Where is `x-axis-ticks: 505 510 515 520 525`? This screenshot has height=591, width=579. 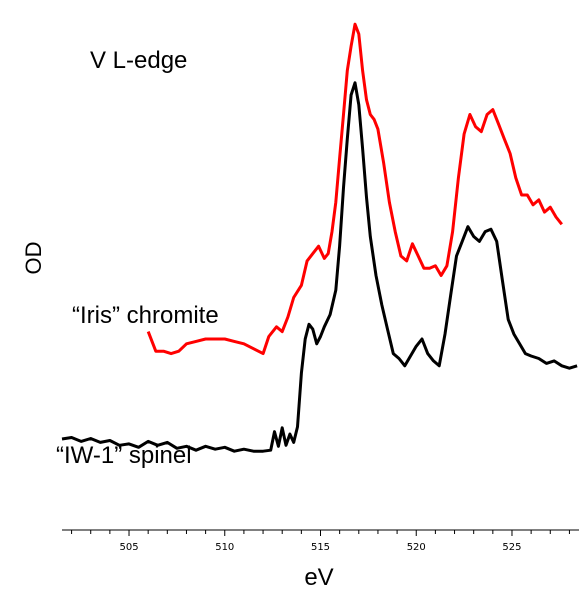
x-axis-ticks: 505 510 515 520 525 is located at coordinates (320, 541).